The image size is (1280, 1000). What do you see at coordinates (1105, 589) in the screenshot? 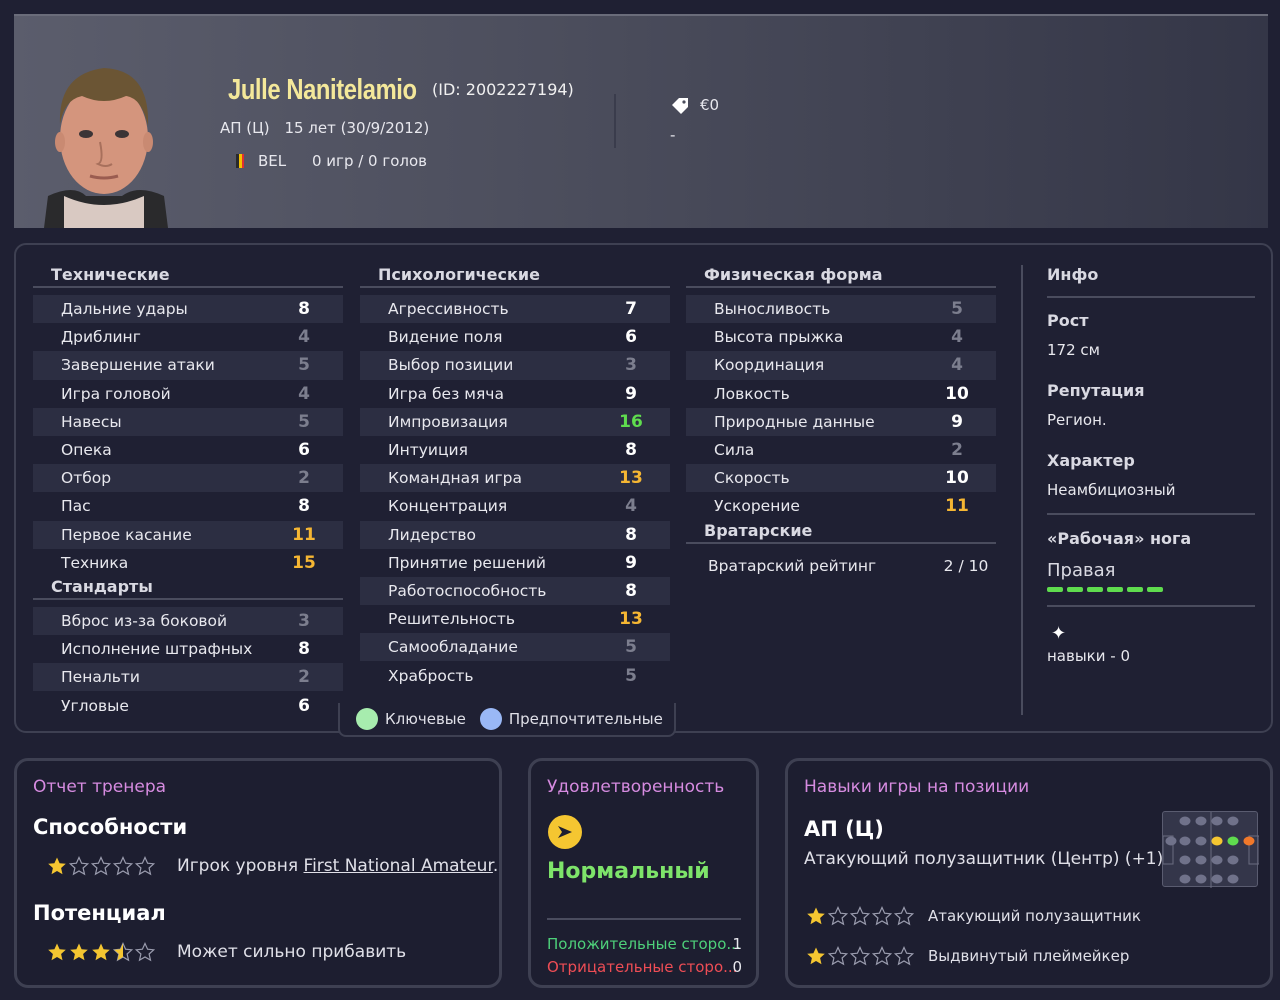
I see `foot-strength-bar` at bounding box center [1105, 589].